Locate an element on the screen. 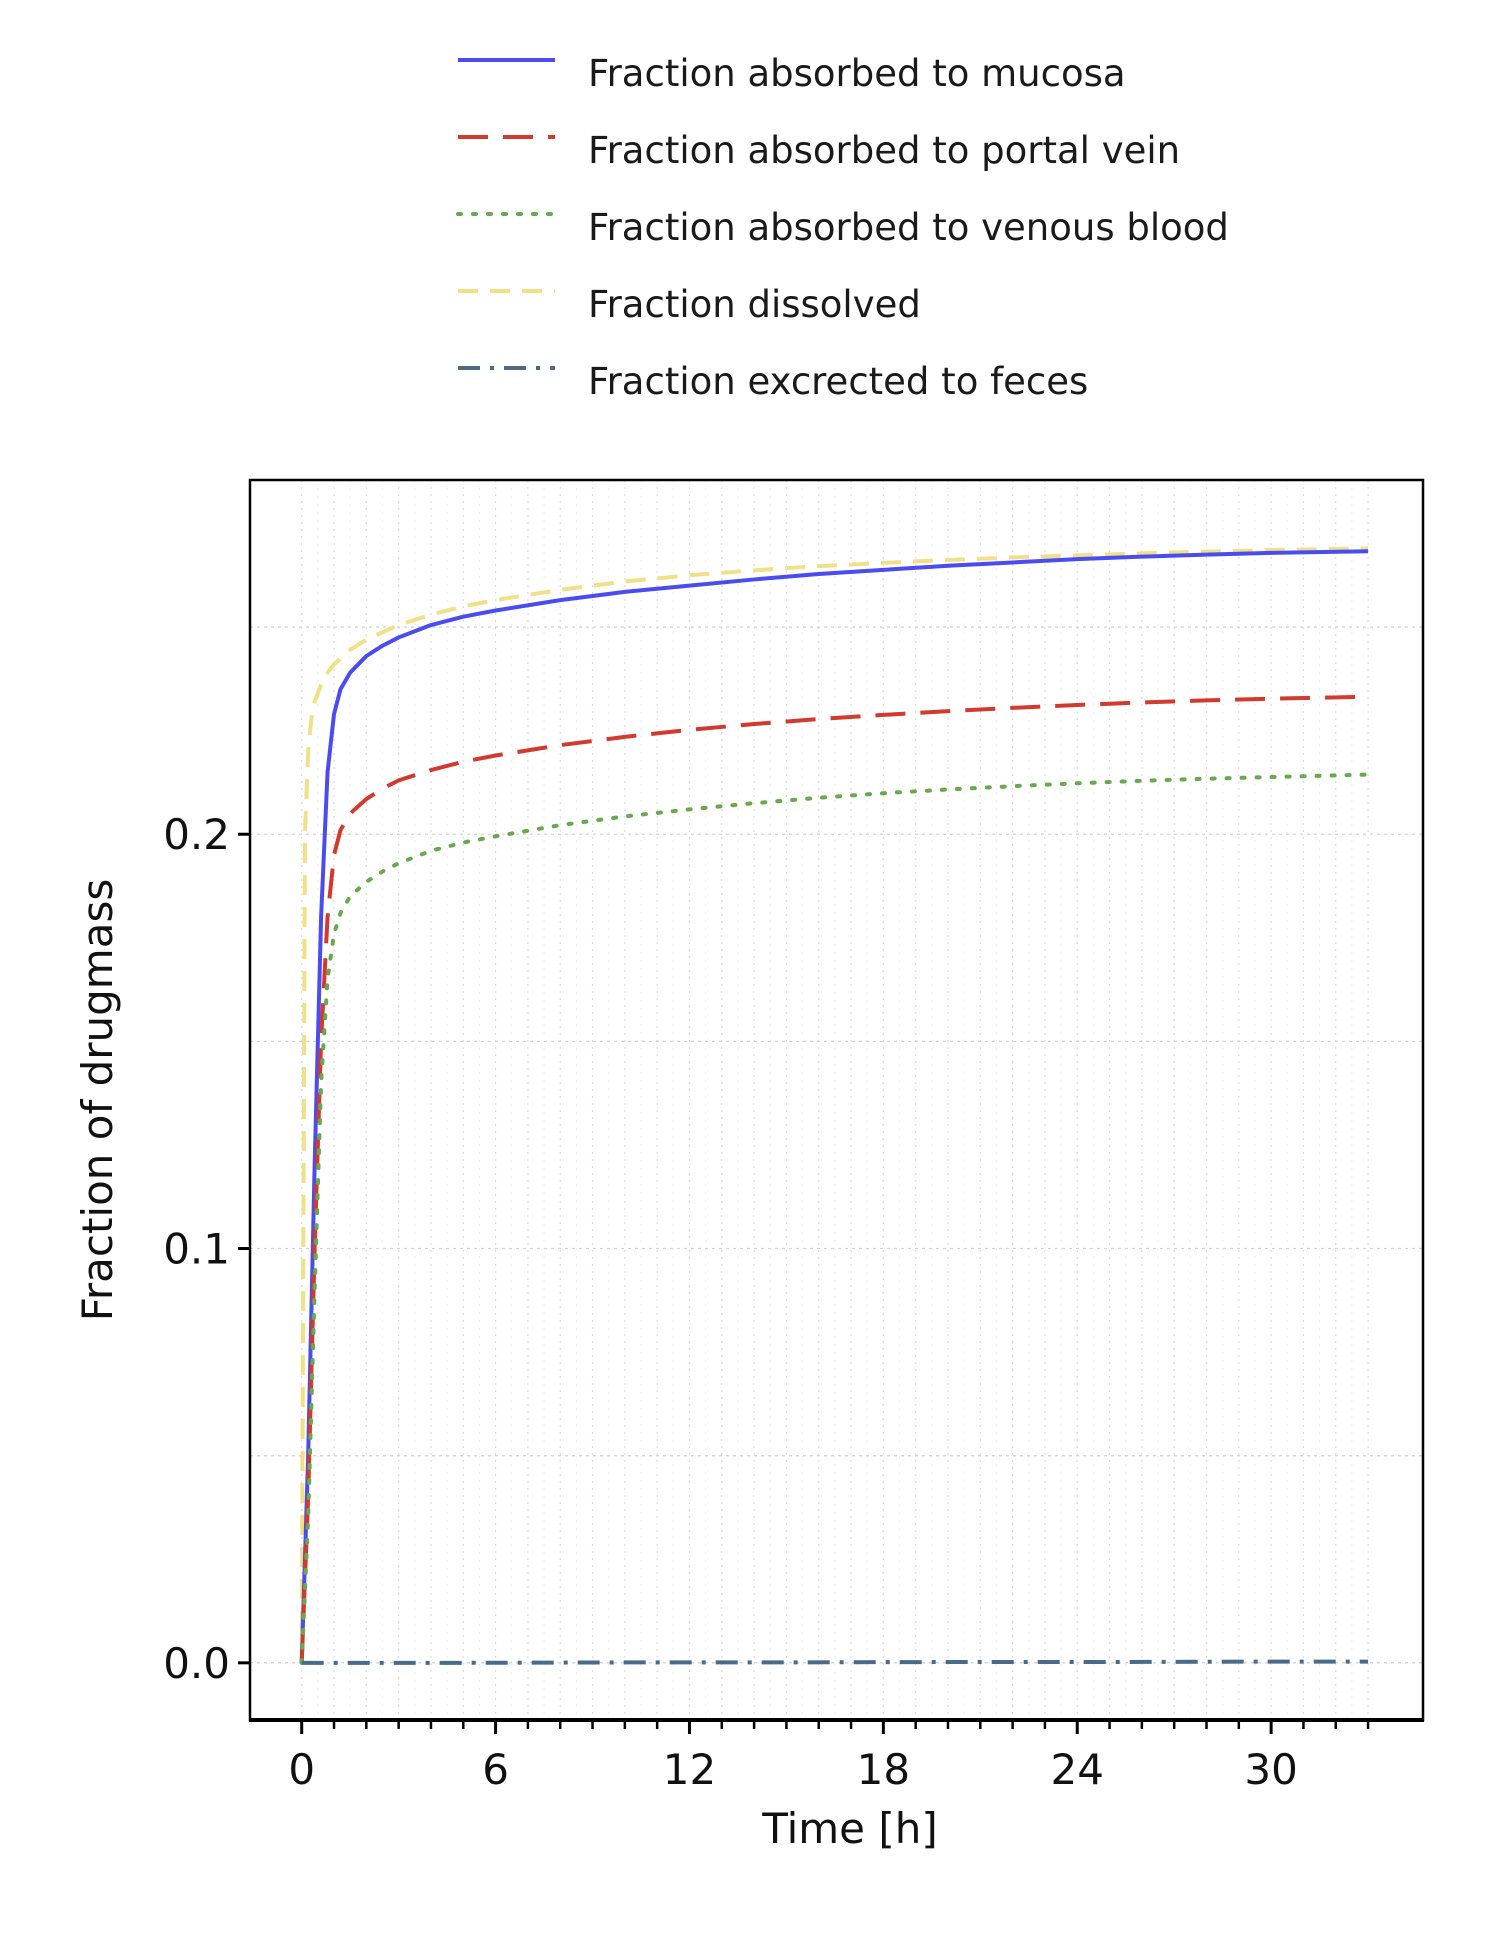 The image size is (1500, 1940). y-axis-title: Fraction of drugmass is located at coordinates (97, 1100).